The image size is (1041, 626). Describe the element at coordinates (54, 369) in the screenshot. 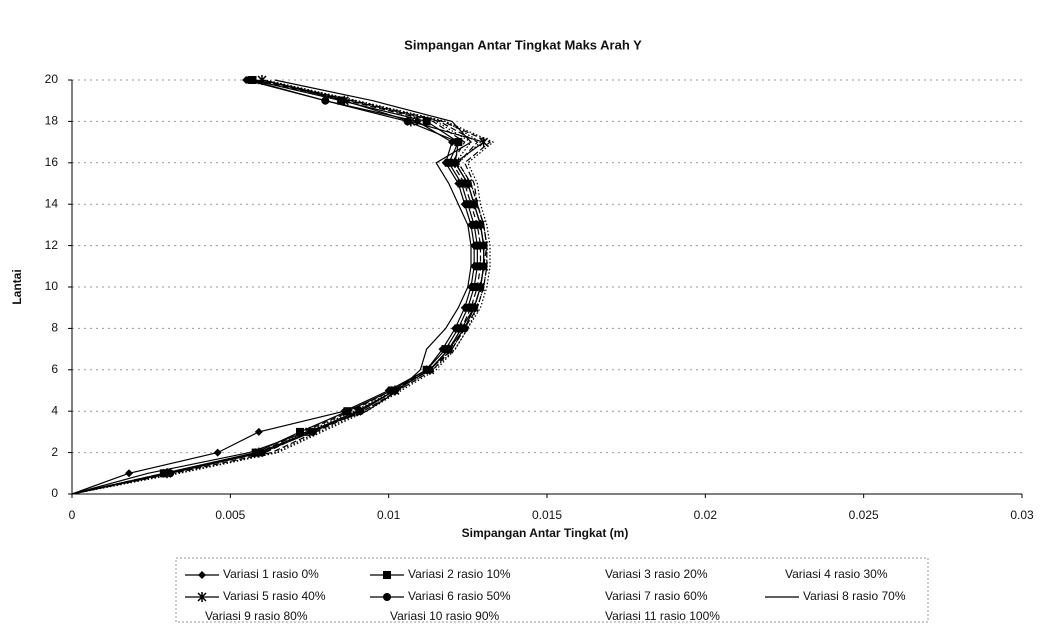

I see `y-tick-label: 6` at that location.